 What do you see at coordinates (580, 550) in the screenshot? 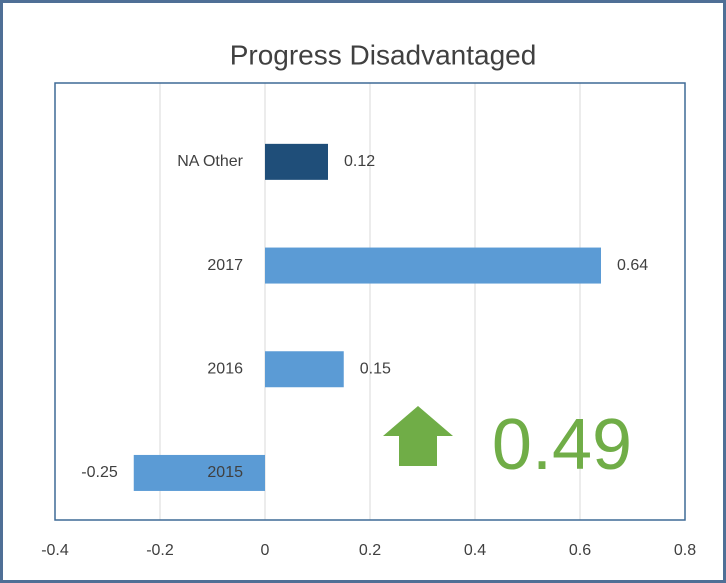
I see `x-tick-label: 0.6` at bounding box center [580, 550].